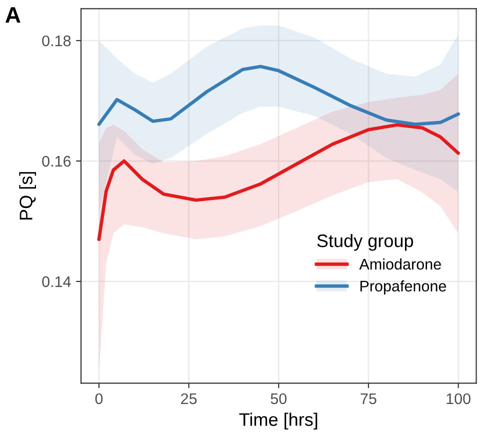  I want to click on x-tick-label: 75, so click(368, 398).